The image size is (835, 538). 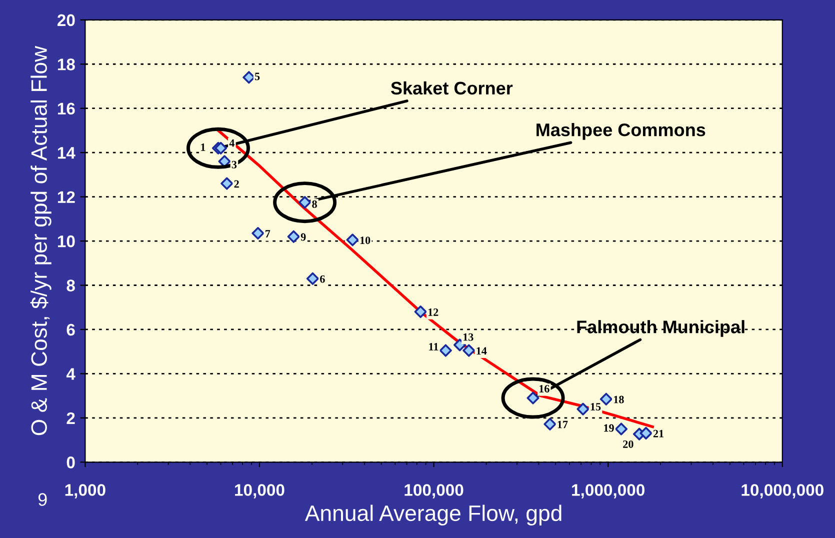 I want to click on y-axis-title: O & M Cost, $/yr per gpd of Actual Flow, so click(x=41, y=241).